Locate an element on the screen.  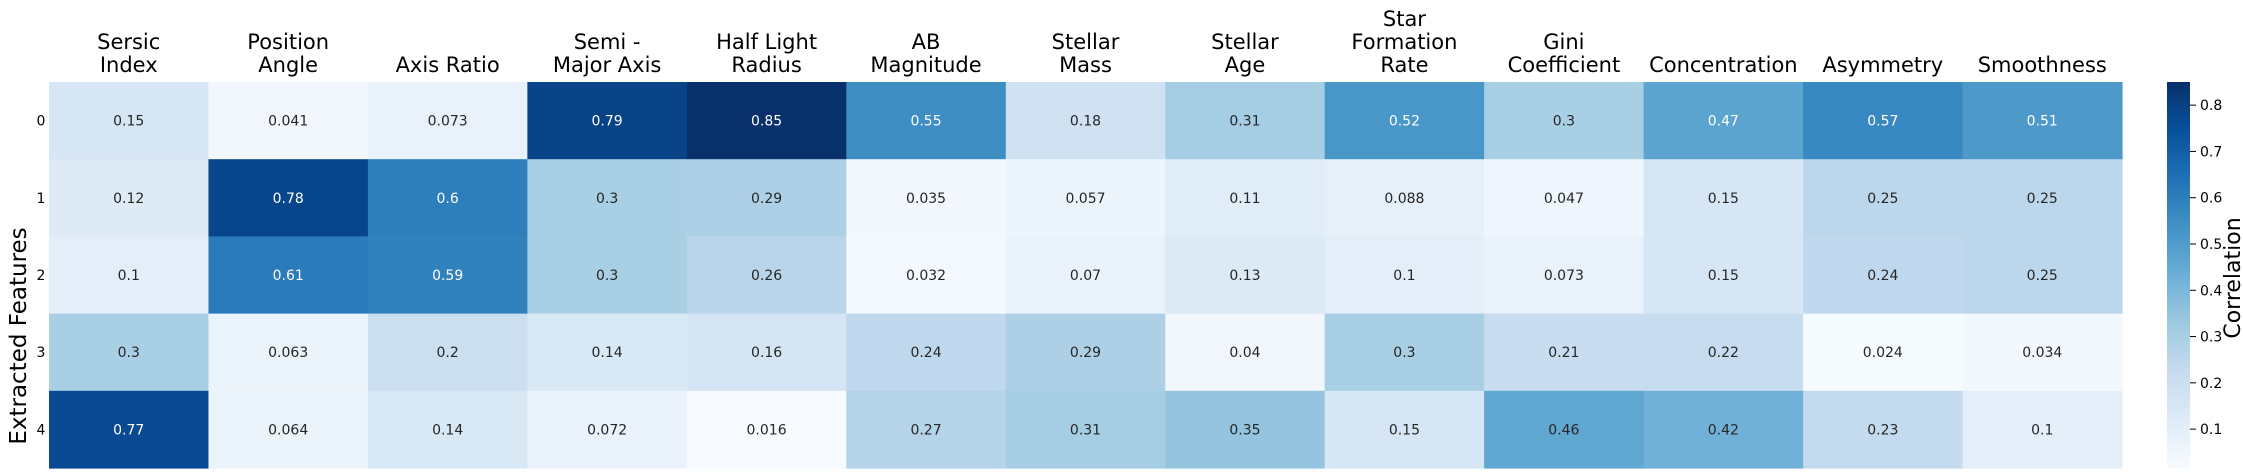
cell-value-label: 0.14 is located at coordinates (607, 353).